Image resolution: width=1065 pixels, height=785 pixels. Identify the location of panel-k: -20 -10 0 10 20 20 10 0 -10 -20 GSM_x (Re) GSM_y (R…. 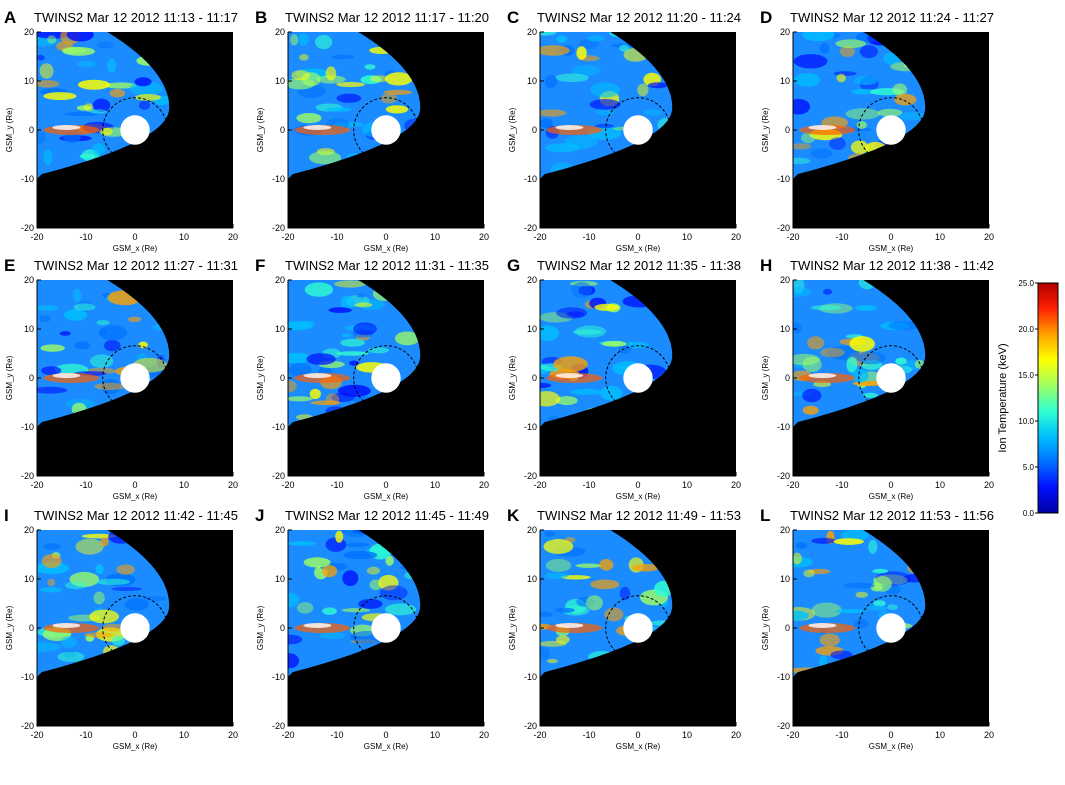
(624, 628).